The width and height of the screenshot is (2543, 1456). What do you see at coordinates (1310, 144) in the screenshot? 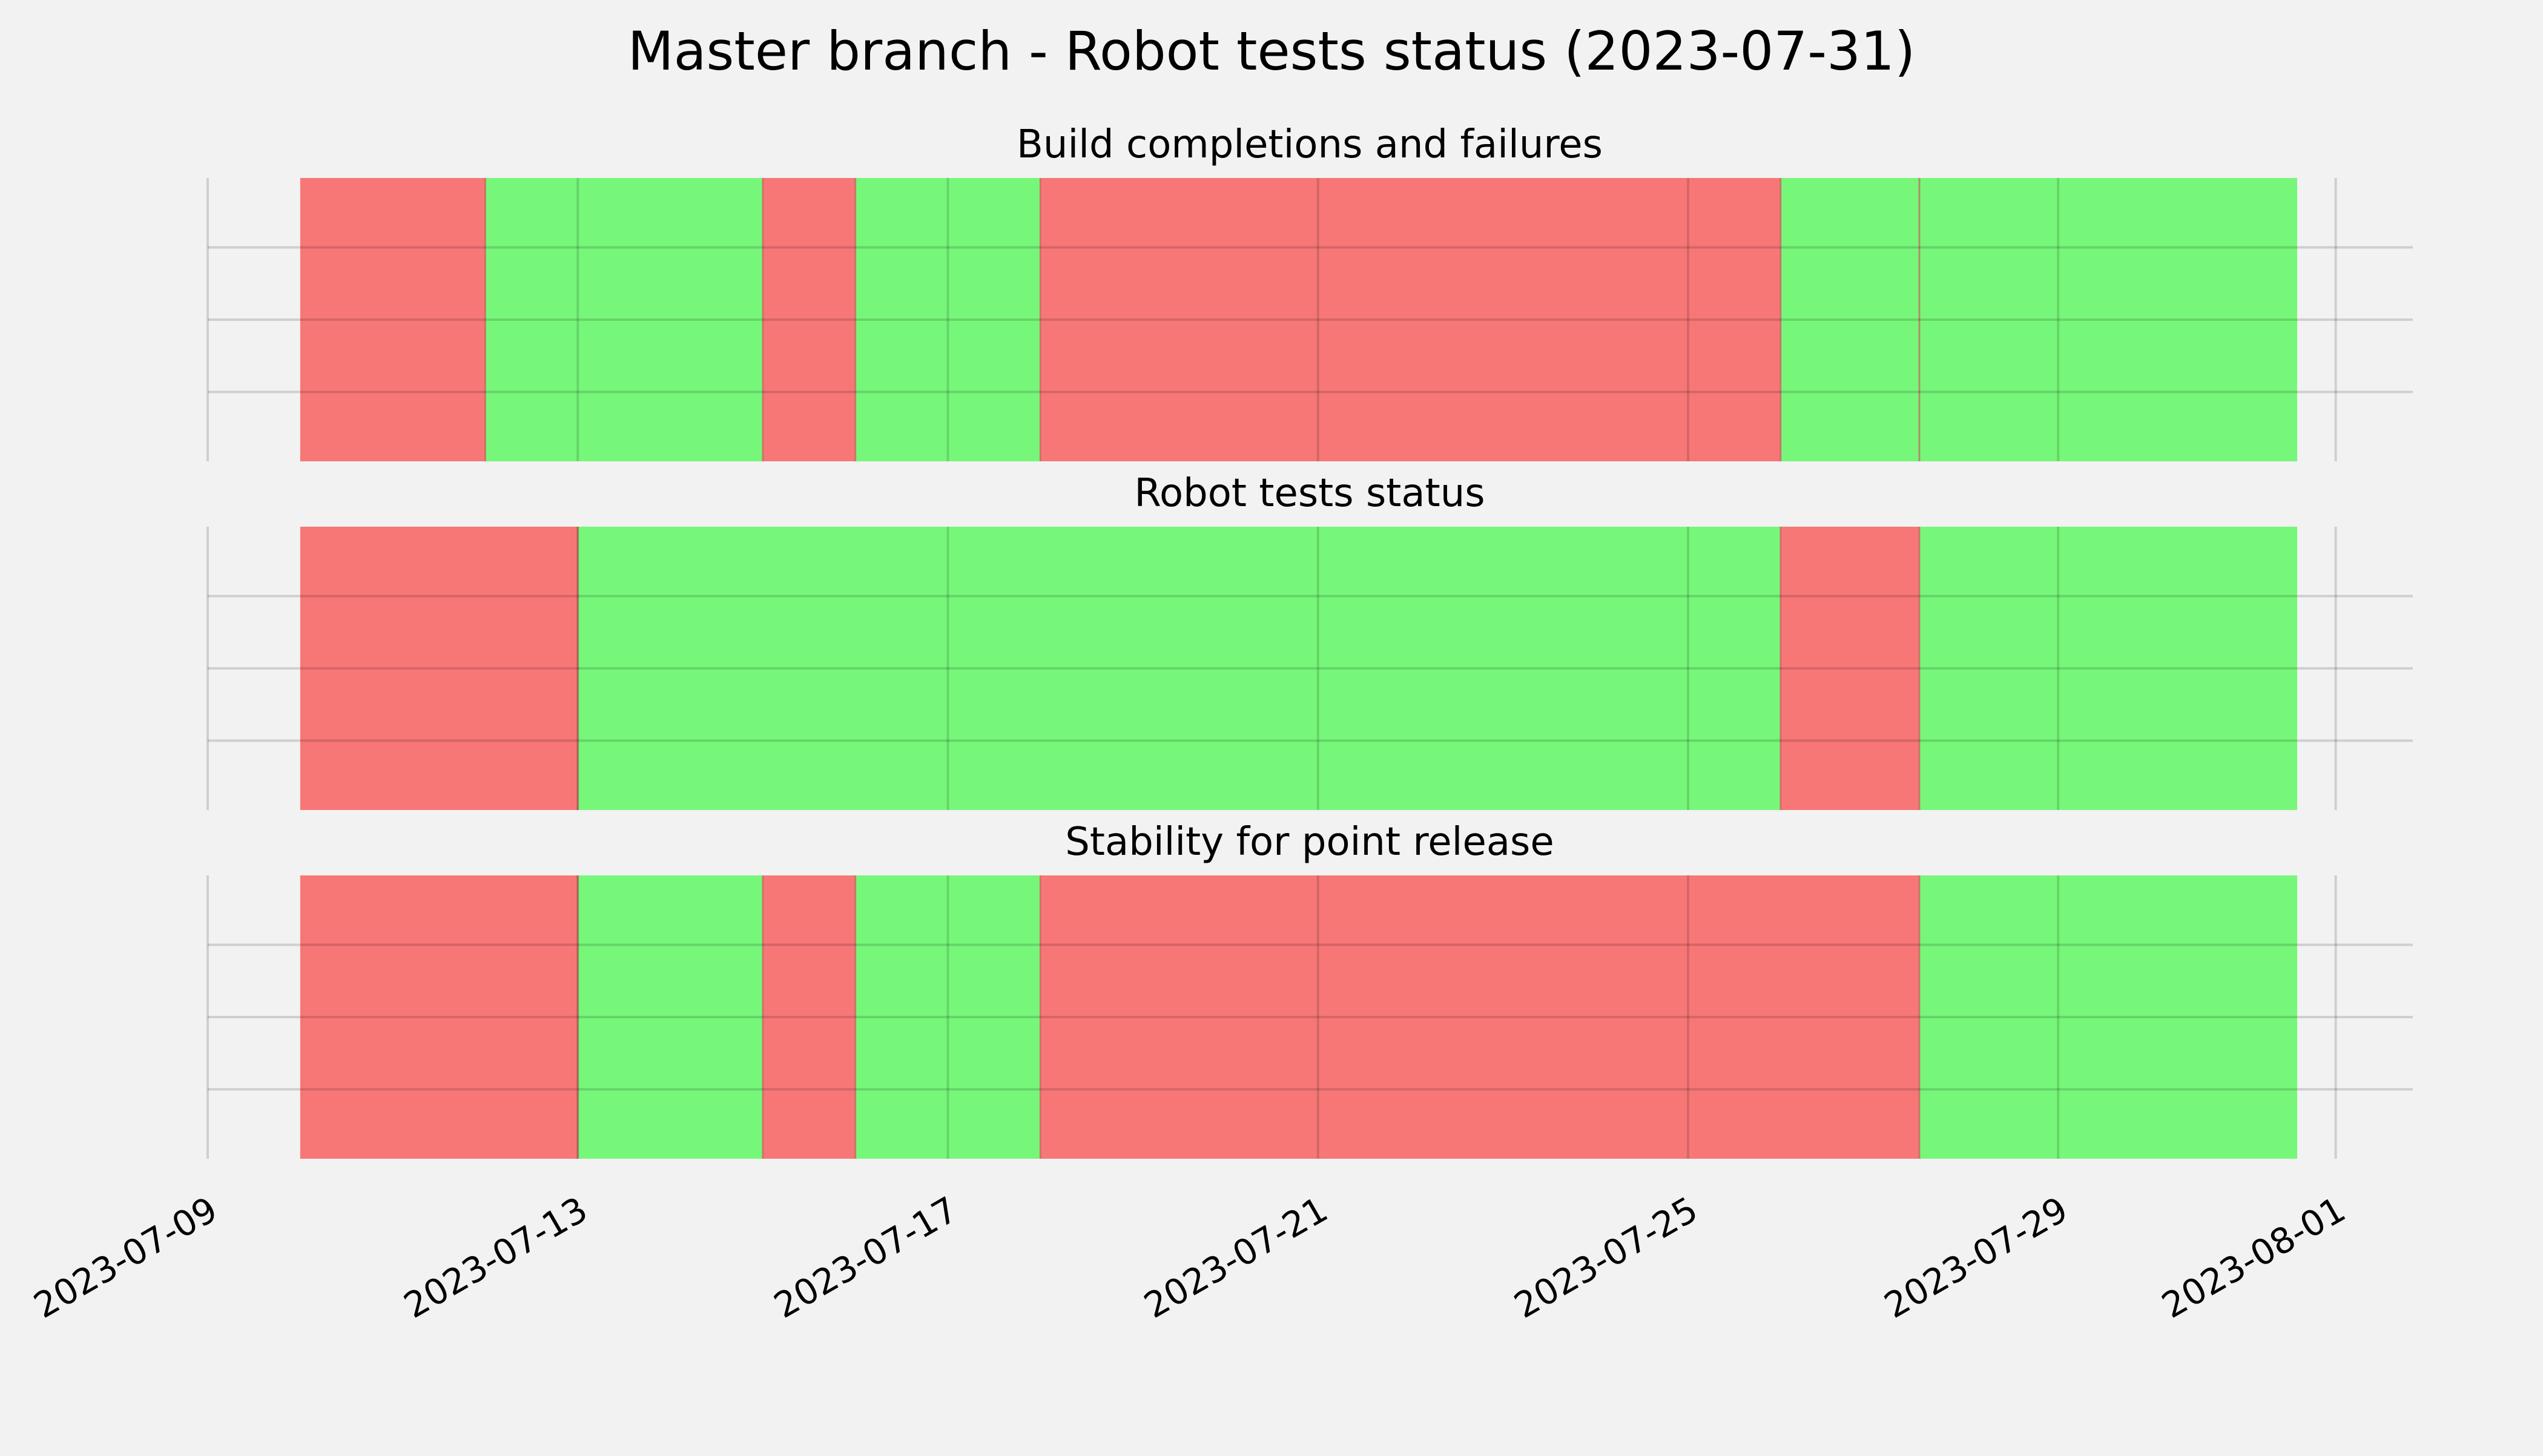
I see `panel-title: Build completions and failures` at bounding box center [1310, 144].